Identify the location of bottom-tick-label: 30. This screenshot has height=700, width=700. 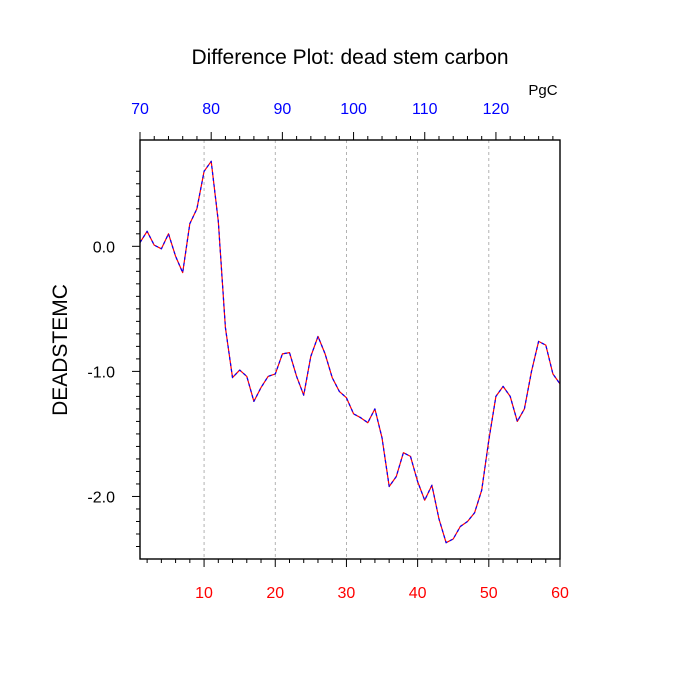
(347, 593).